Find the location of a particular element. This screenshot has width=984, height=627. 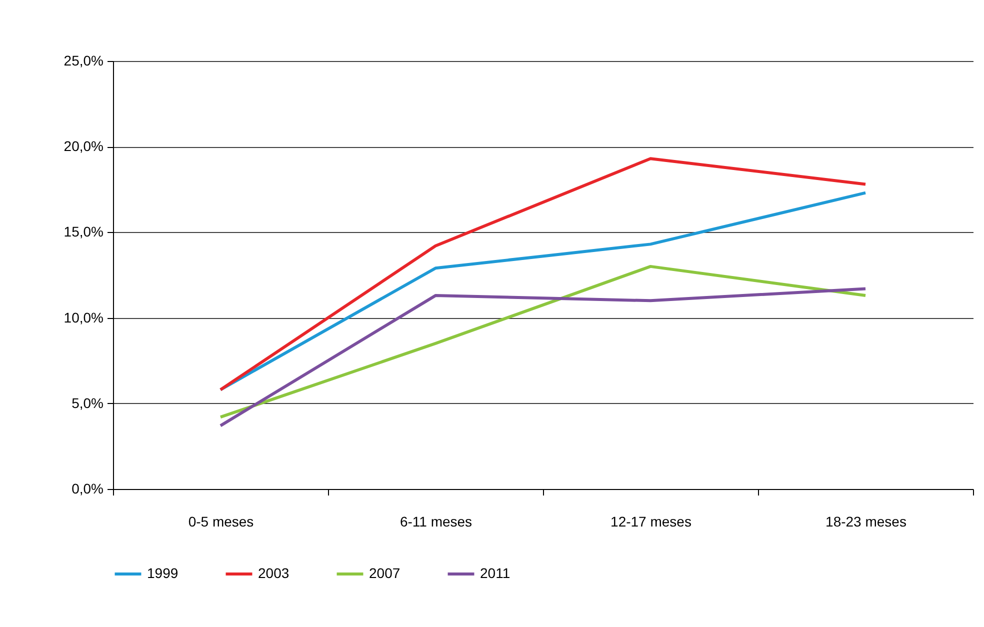

legend-label: 1999 is located at coordinates (162, 573).